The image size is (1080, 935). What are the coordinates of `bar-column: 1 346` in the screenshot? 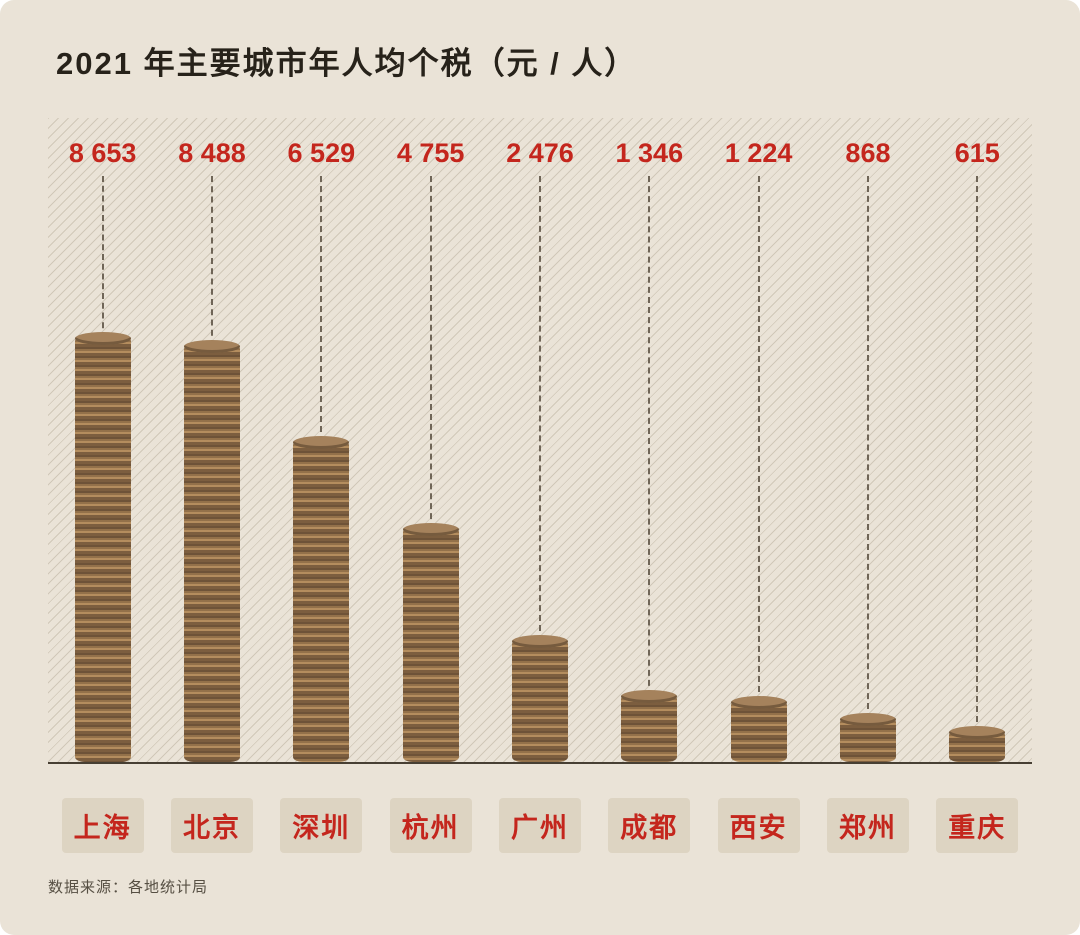 It's located at (649, 440).